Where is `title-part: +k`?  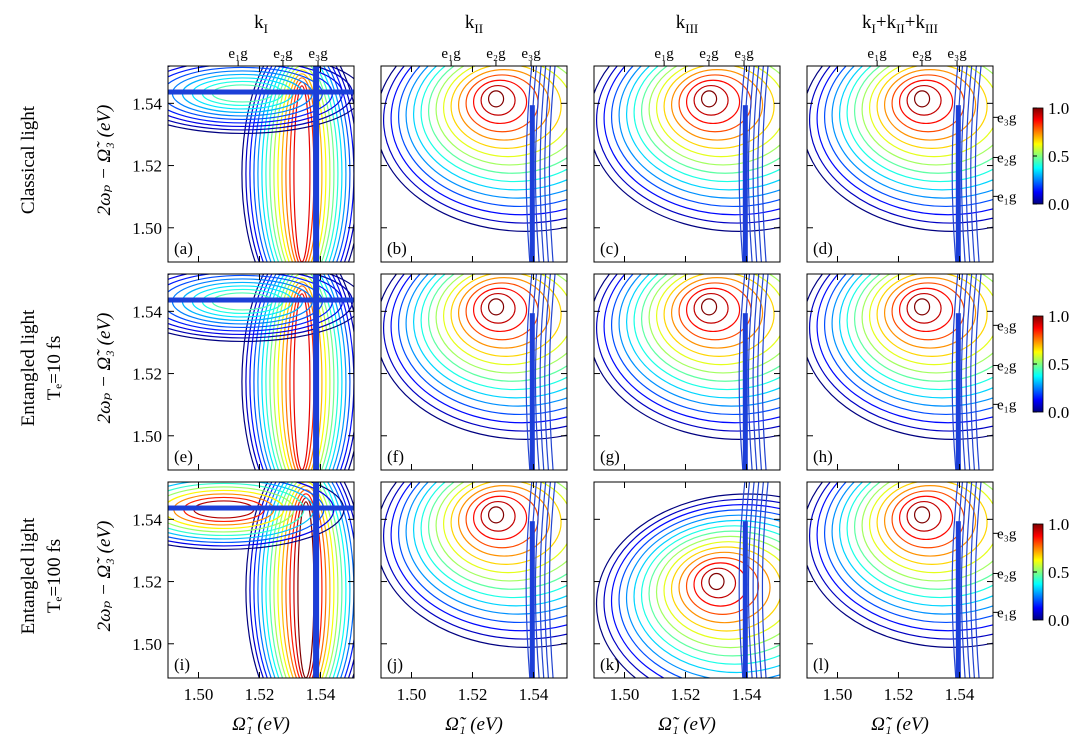 title-part: +k is located at coordinates (915, 22).